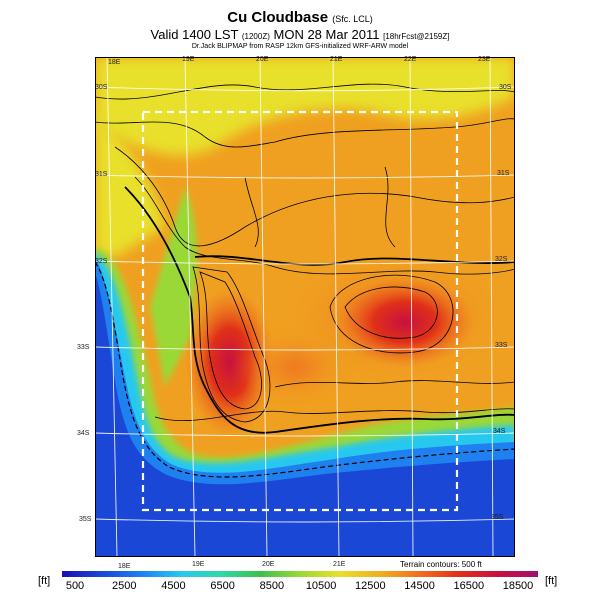  What do you see at coordinates (518, 586) in the screenshot?
I see `colorbar-label: 18500` at bounding box center [518, 586].